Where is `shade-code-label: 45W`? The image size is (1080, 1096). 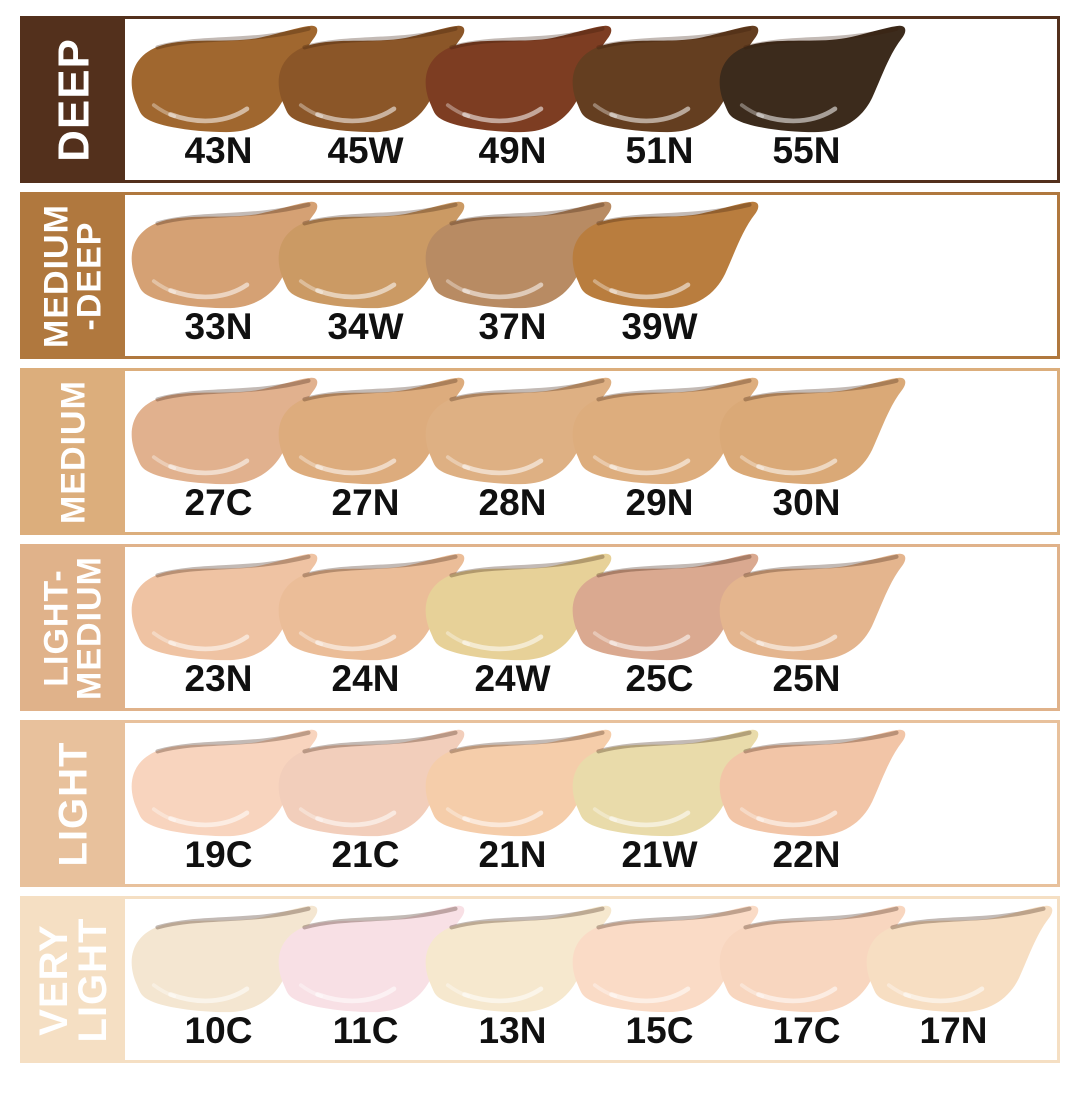 shade-code-label: 45W is located at coordinates (365, 150).